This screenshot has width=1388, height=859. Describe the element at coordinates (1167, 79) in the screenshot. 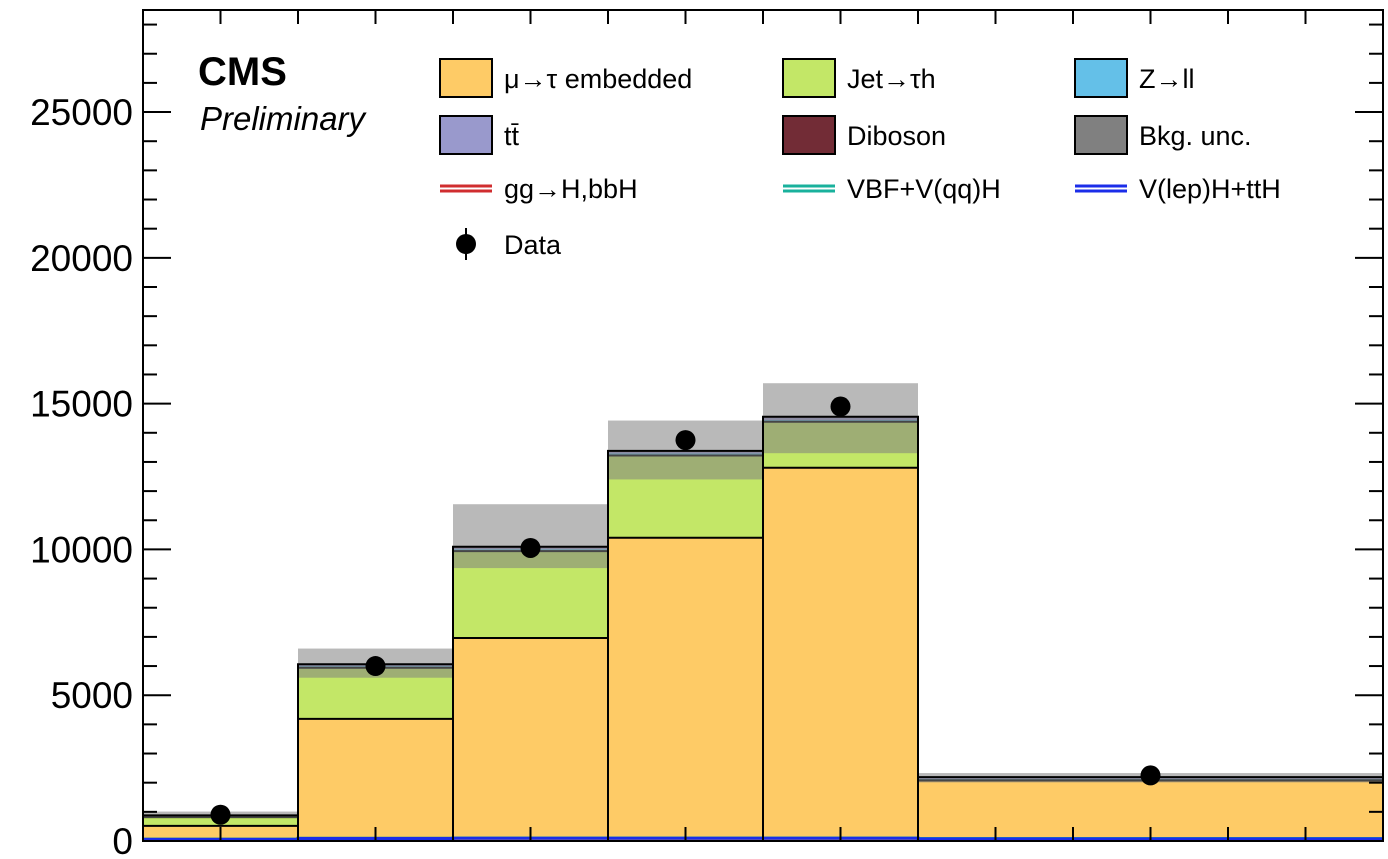

I see `legend-label: Z→ll` at that location.